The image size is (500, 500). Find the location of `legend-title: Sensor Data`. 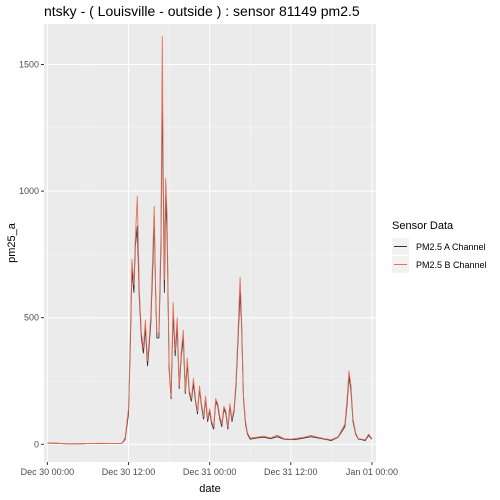

legend-title: Sensor Data is located at coordinates (423, 226).